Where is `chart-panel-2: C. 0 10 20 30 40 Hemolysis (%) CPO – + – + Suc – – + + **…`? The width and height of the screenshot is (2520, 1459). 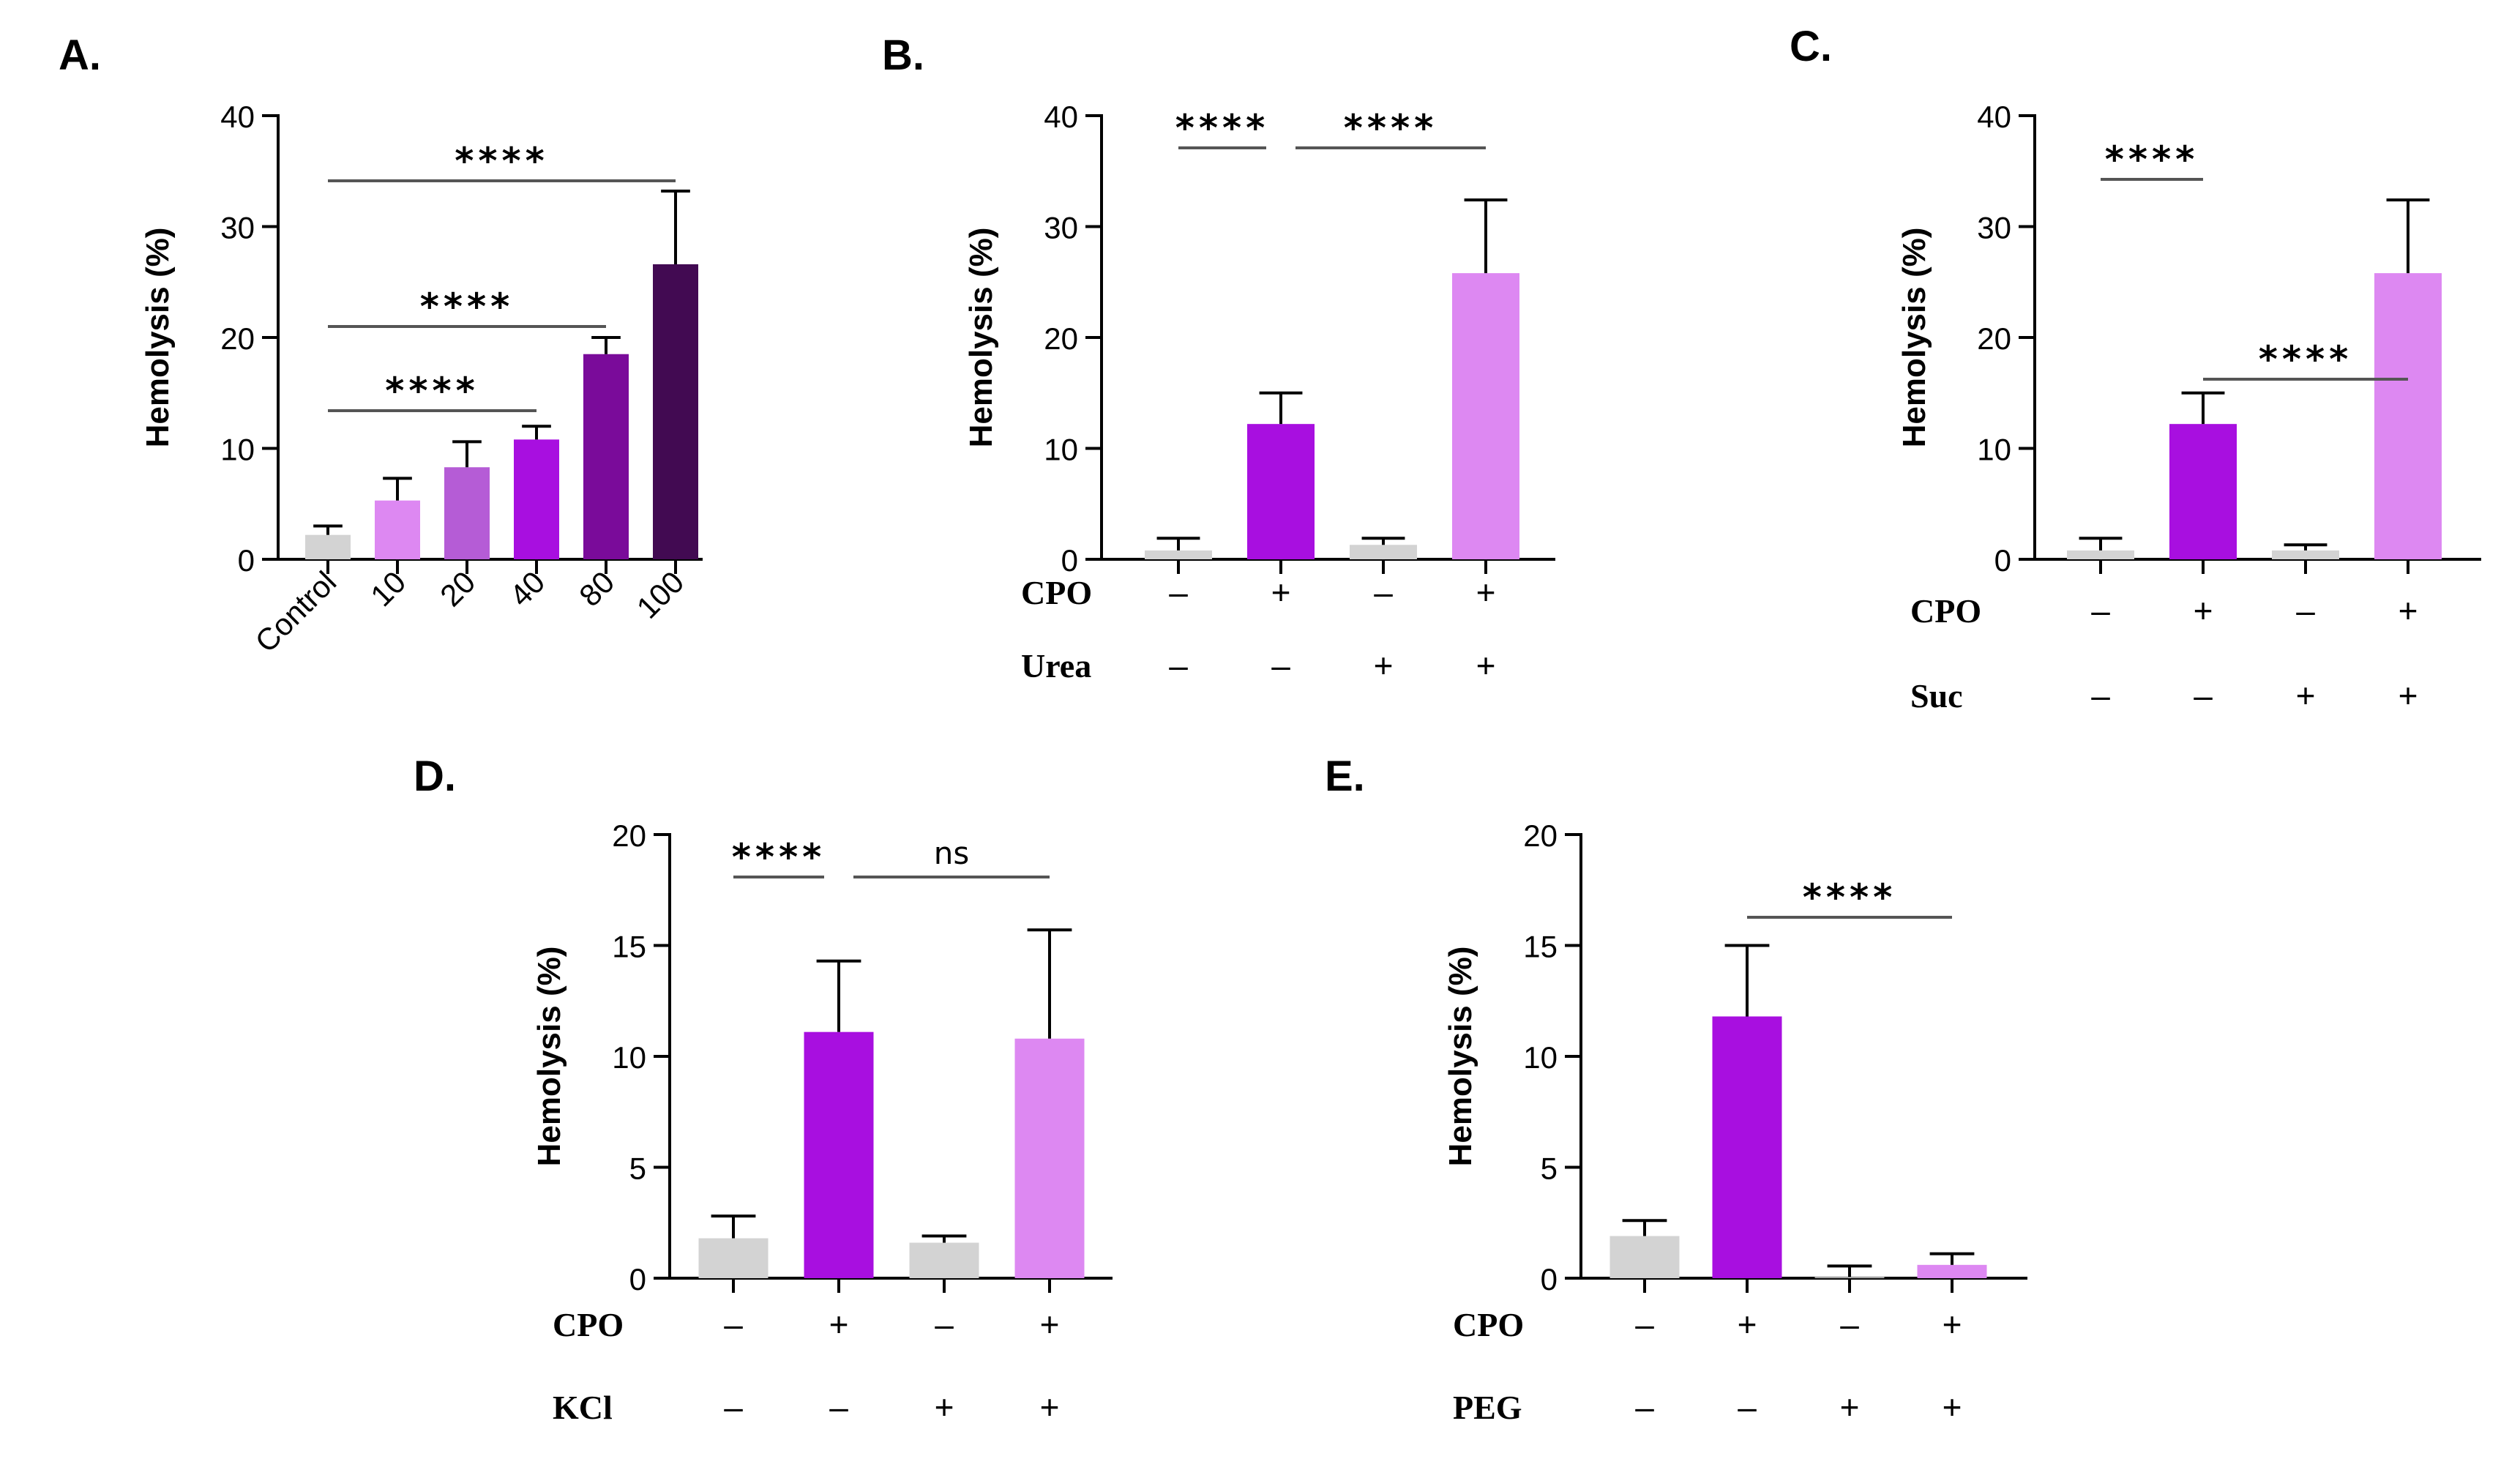
chart-panel-2: C. 0 10 20 30 40 Hemolysis (%) CPO – + – + Suc – – + + **… is located at coordinates (2136, 368).